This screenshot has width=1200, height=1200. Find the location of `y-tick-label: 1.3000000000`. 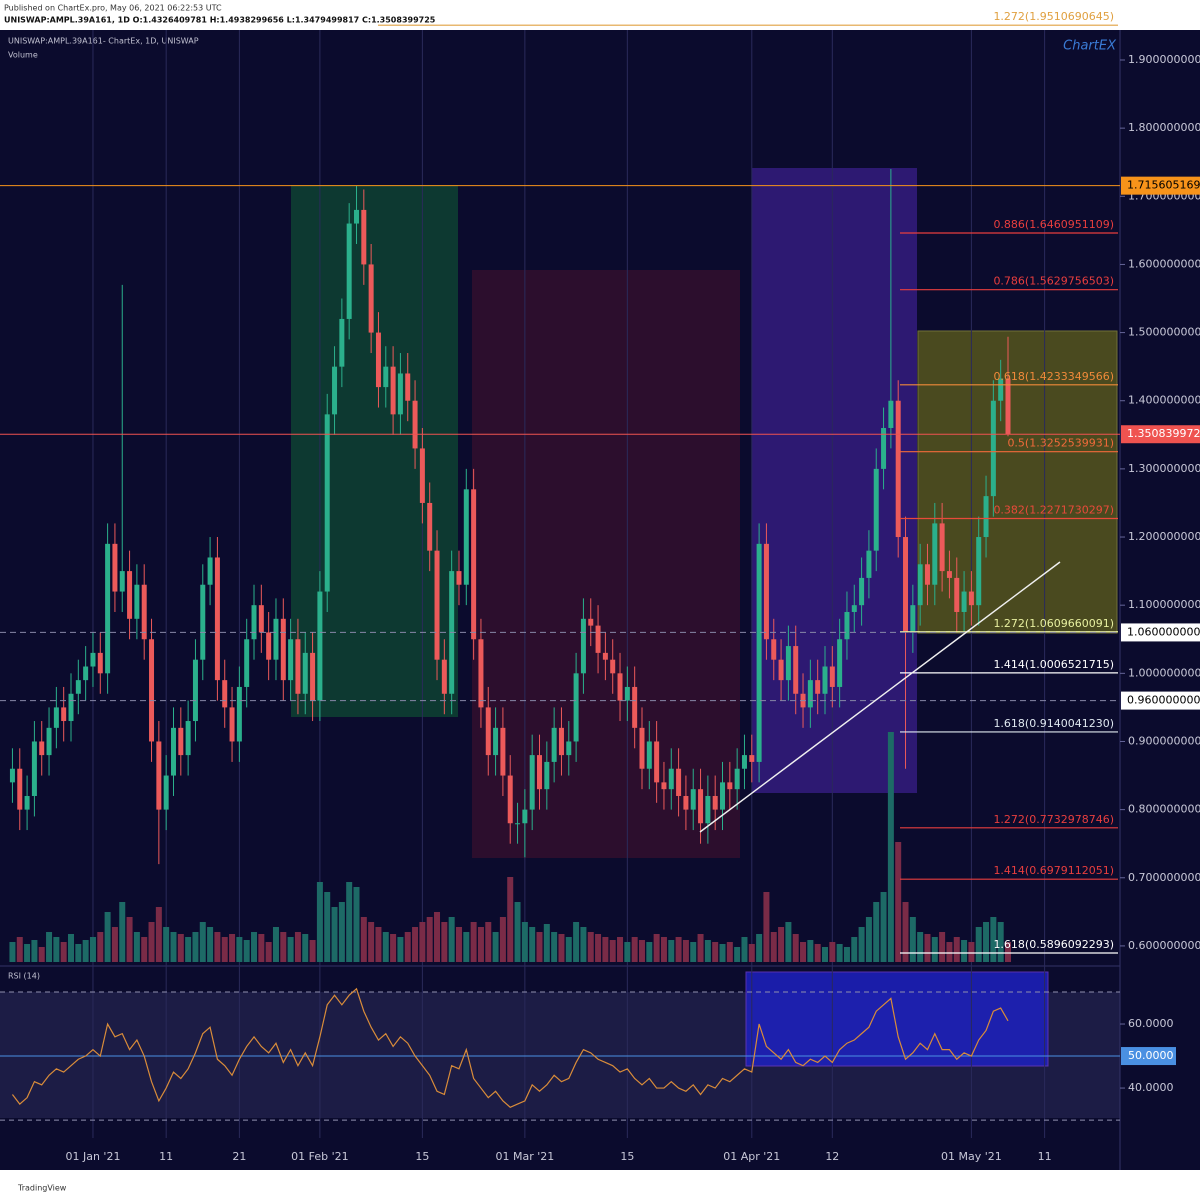

y-tick-label: 1.3000000000 is located at coordinates (1164, 468).